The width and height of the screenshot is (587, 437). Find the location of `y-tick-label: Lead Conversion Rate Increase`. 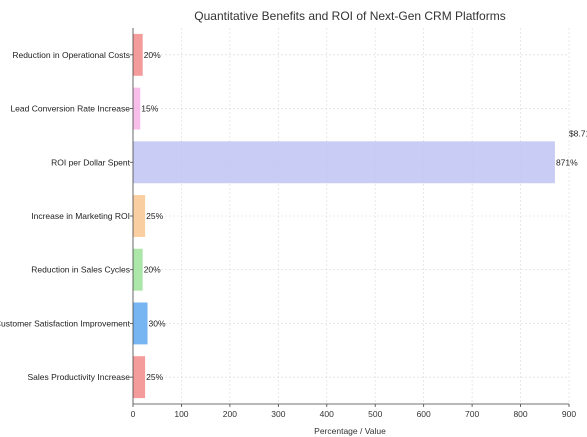

y-tick-label: Lead Conversion Rate Increase is located at coordinates (70, 109).